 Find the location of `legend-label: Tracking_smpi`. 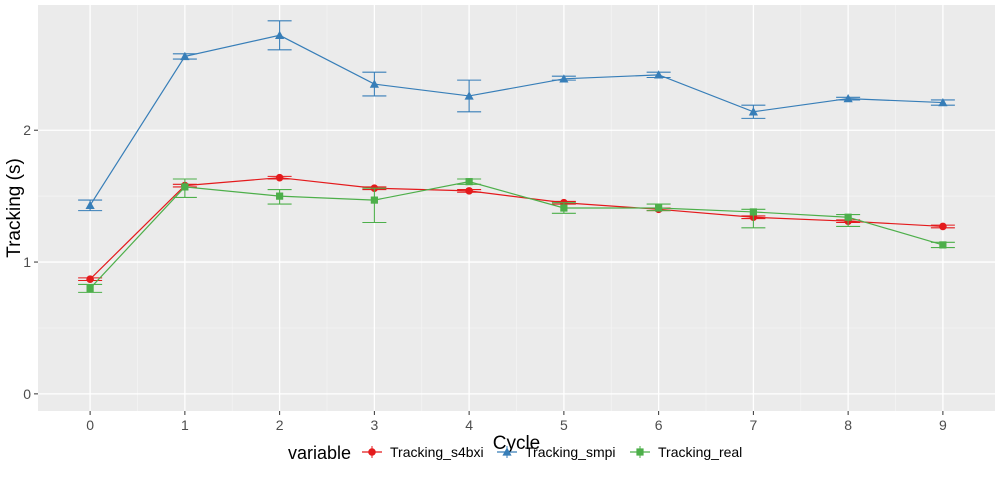

legend-label: Tracking_smpi is located at coordinates (570, 452).